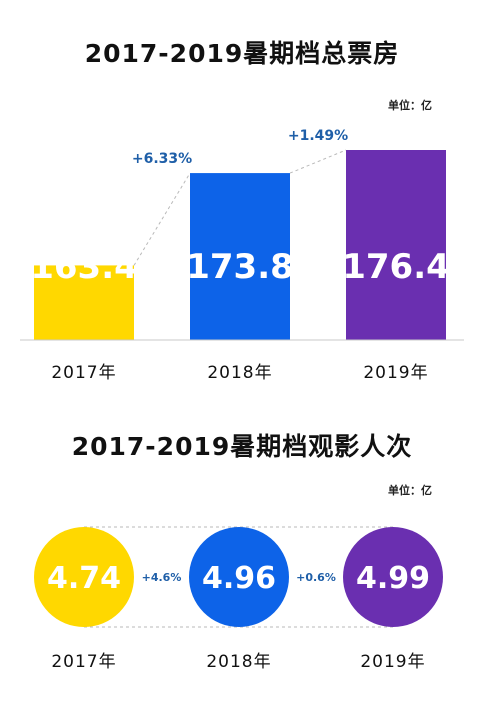 This screenshot has height=723, width=484. I want to click on bubble-value-label-2: 4.96, so click(239, 578).